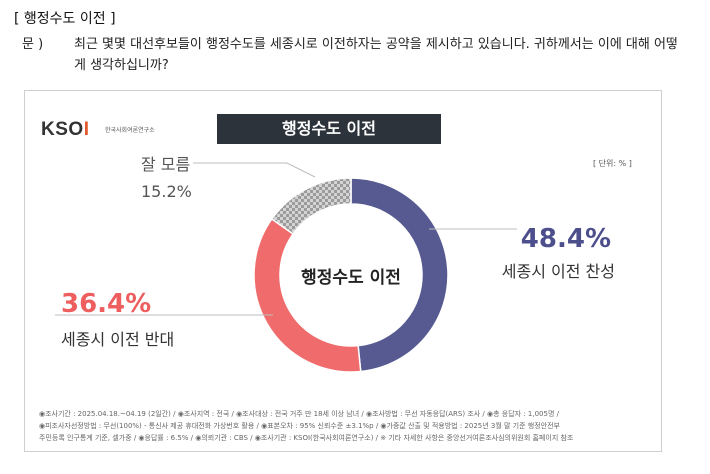 This screenshot has width=710, height=474. What do you see at coordinates (351, 278) in the screenshot?
I see `center-label: 행정수도 이전` at bounding box center [351, 278].